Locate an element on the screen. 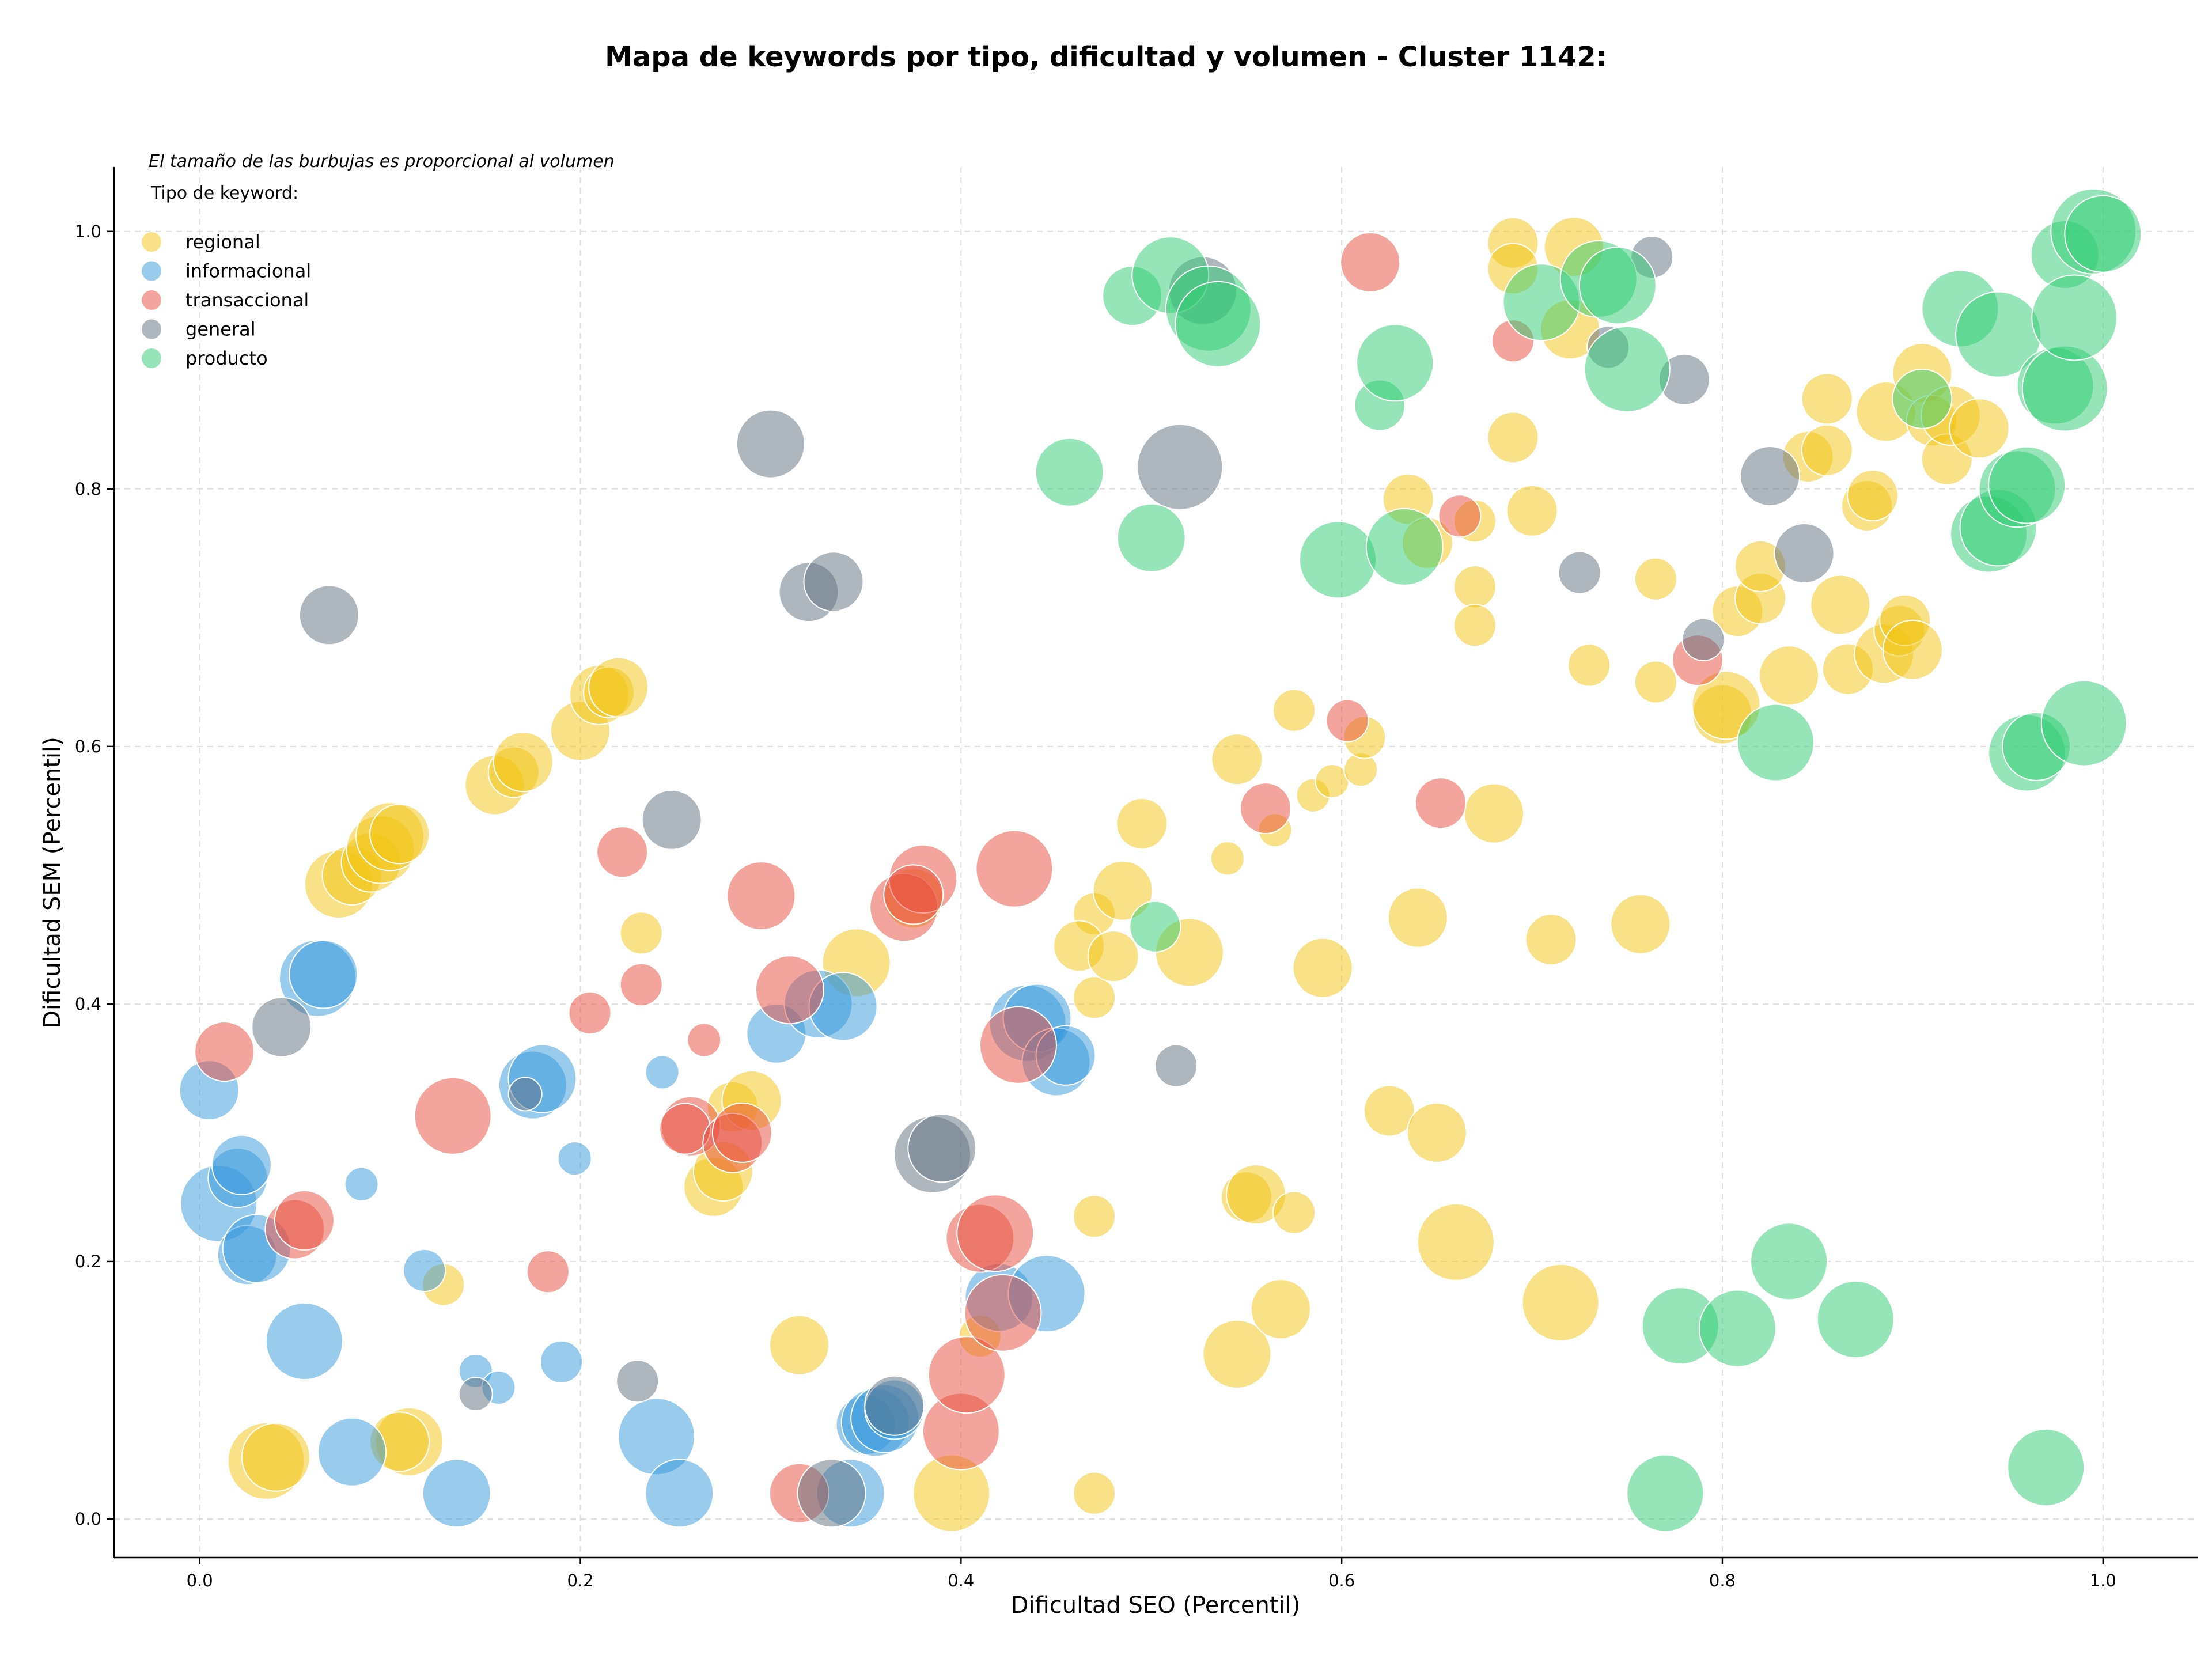 The height and width of the screenshot is (1663, 2212). y-tick-label: 0.4 is located at coordinates (88, 1004).